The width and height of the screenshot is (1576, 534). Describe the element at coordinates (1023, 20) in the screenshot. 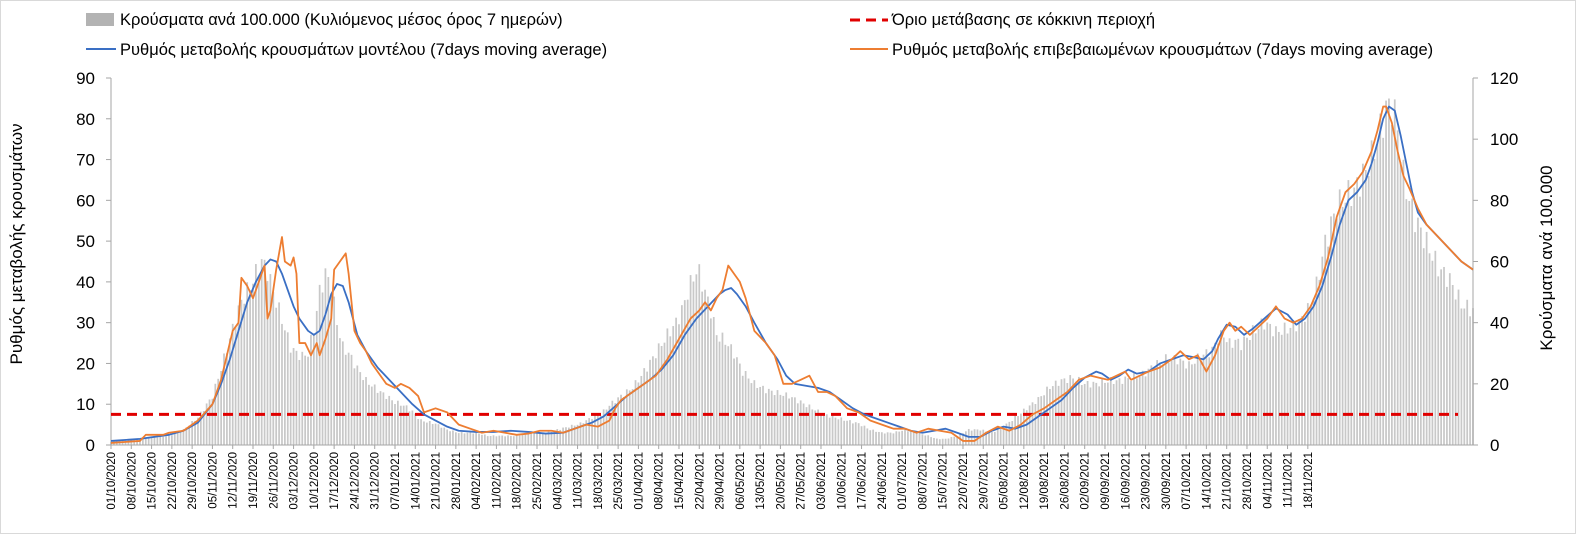

I see `legend-threshold-label: Όριο μετάβασης σε κόκκινη περιοχή` at that location.